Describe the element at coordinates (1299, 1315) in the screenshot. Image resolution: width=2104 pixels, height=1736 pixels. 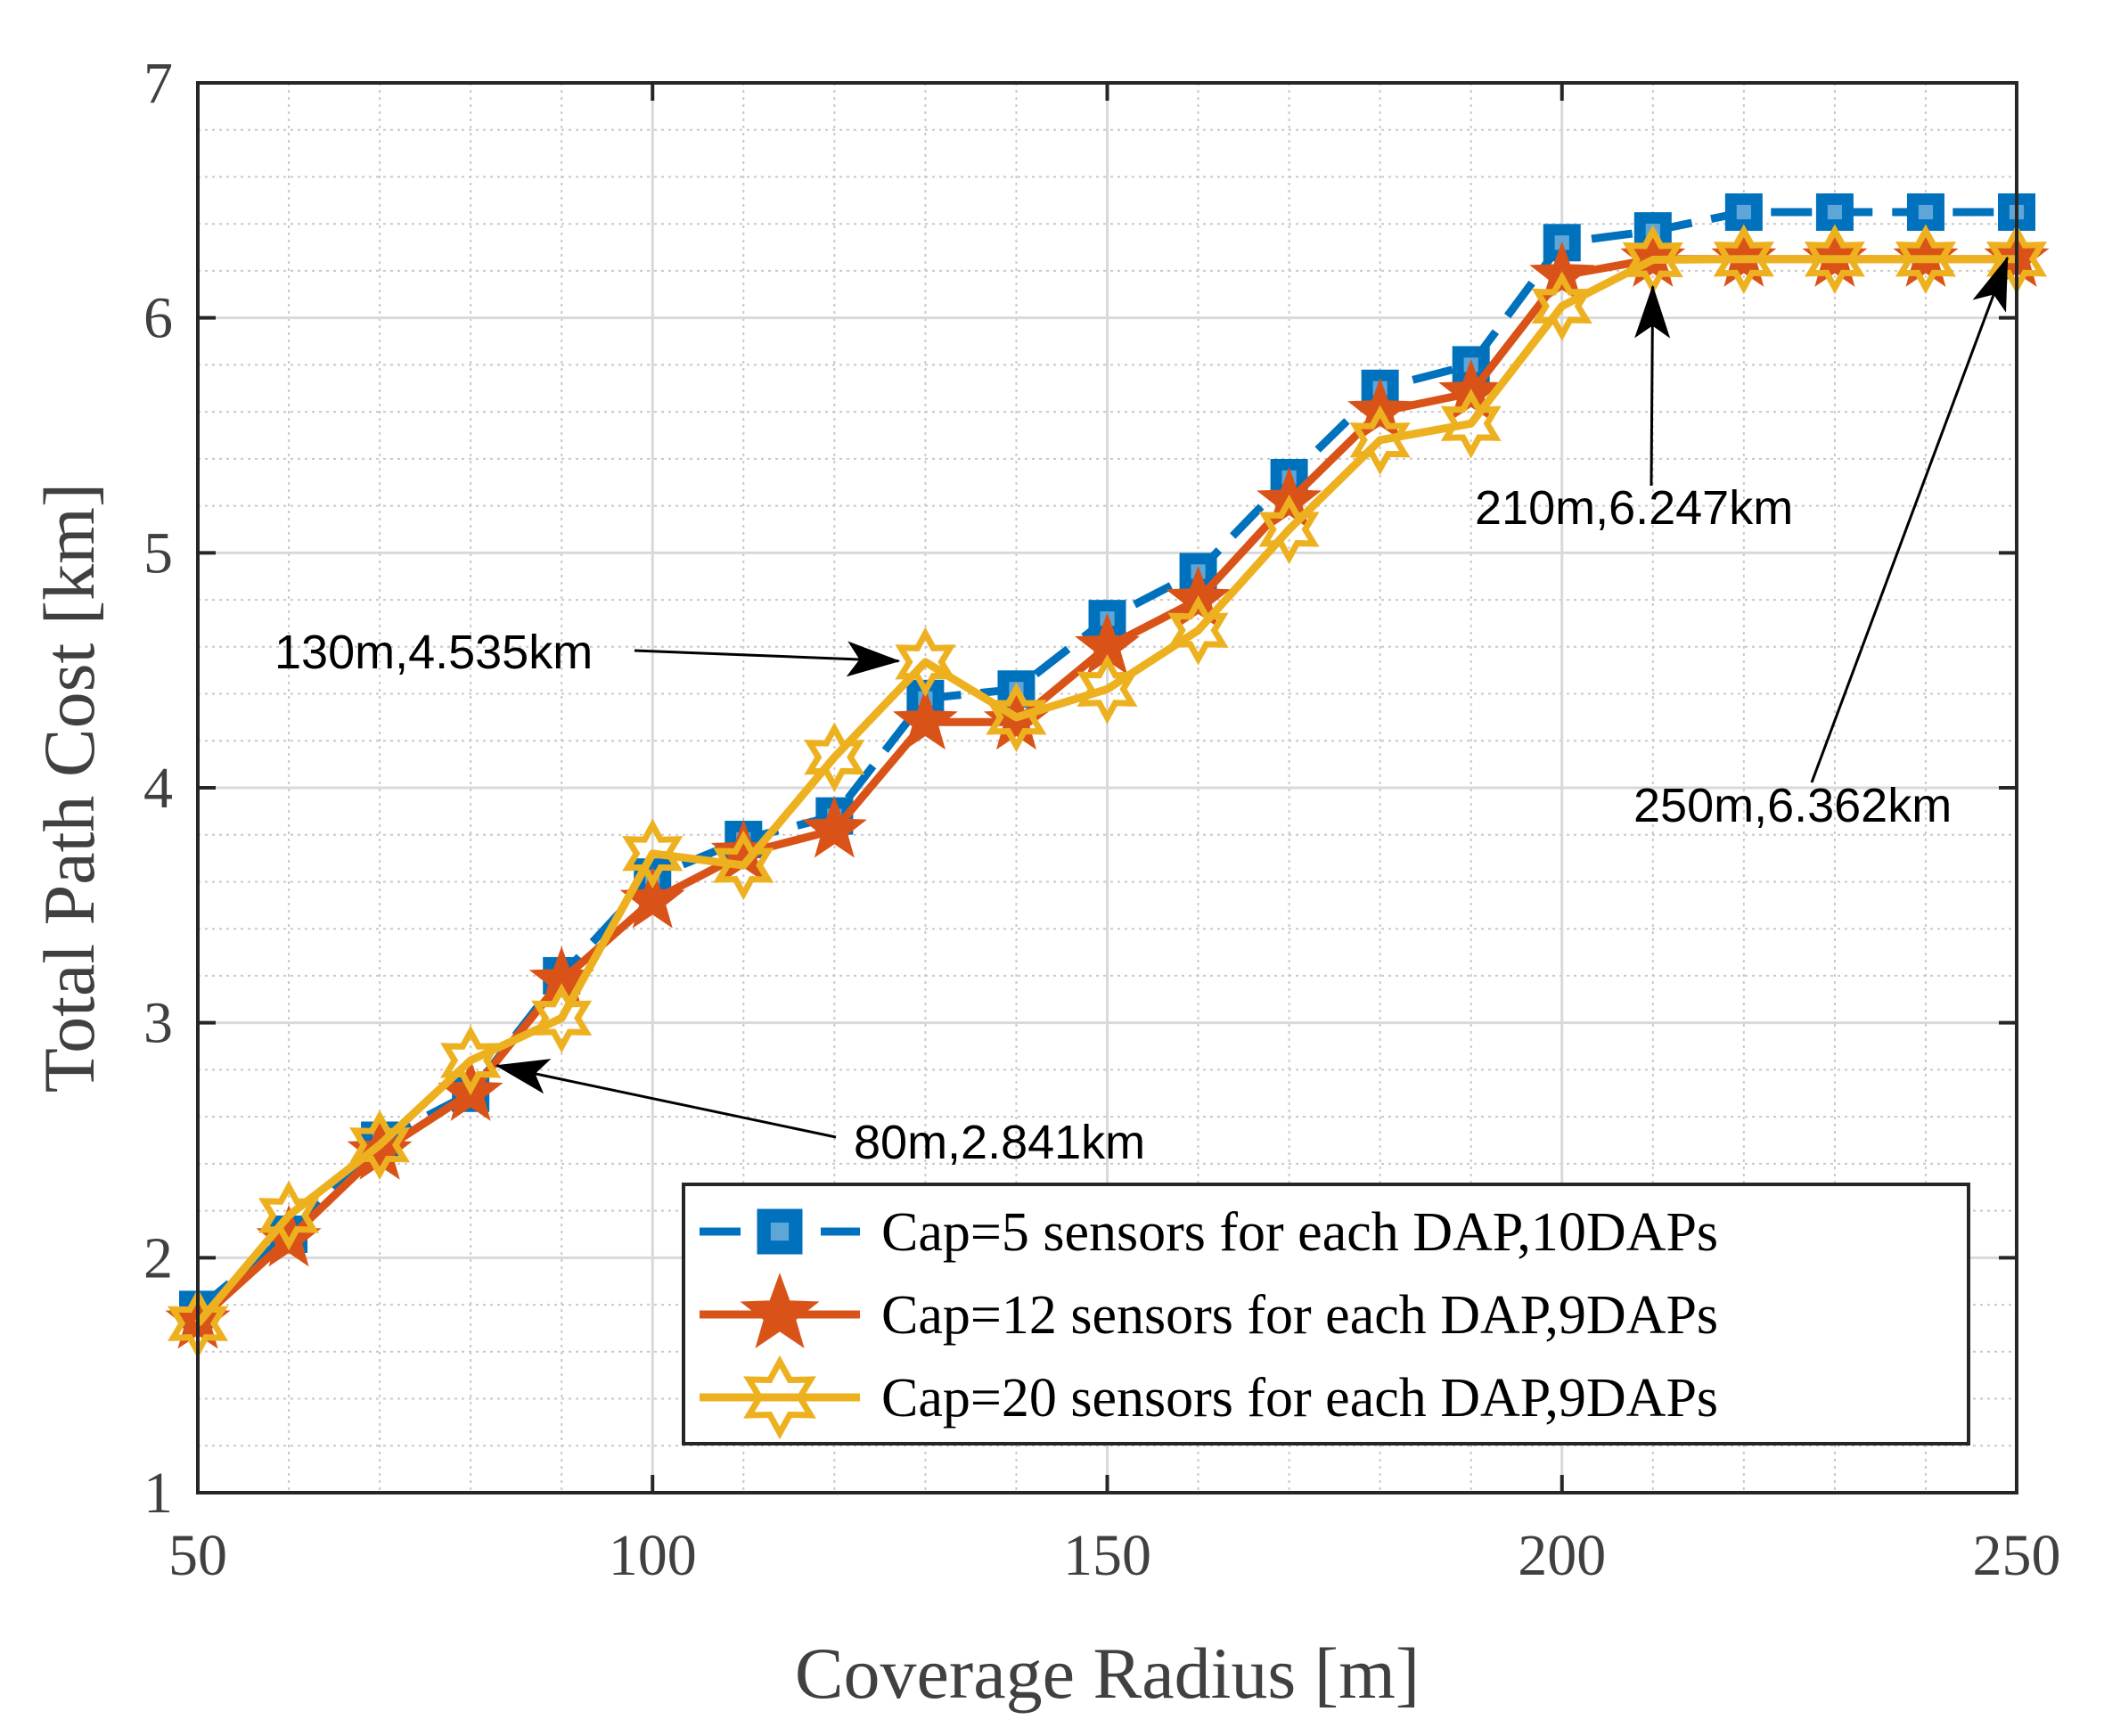
I see `legend-label-2: Cap=12 sensors for each DAP,9DAPs` at that location.